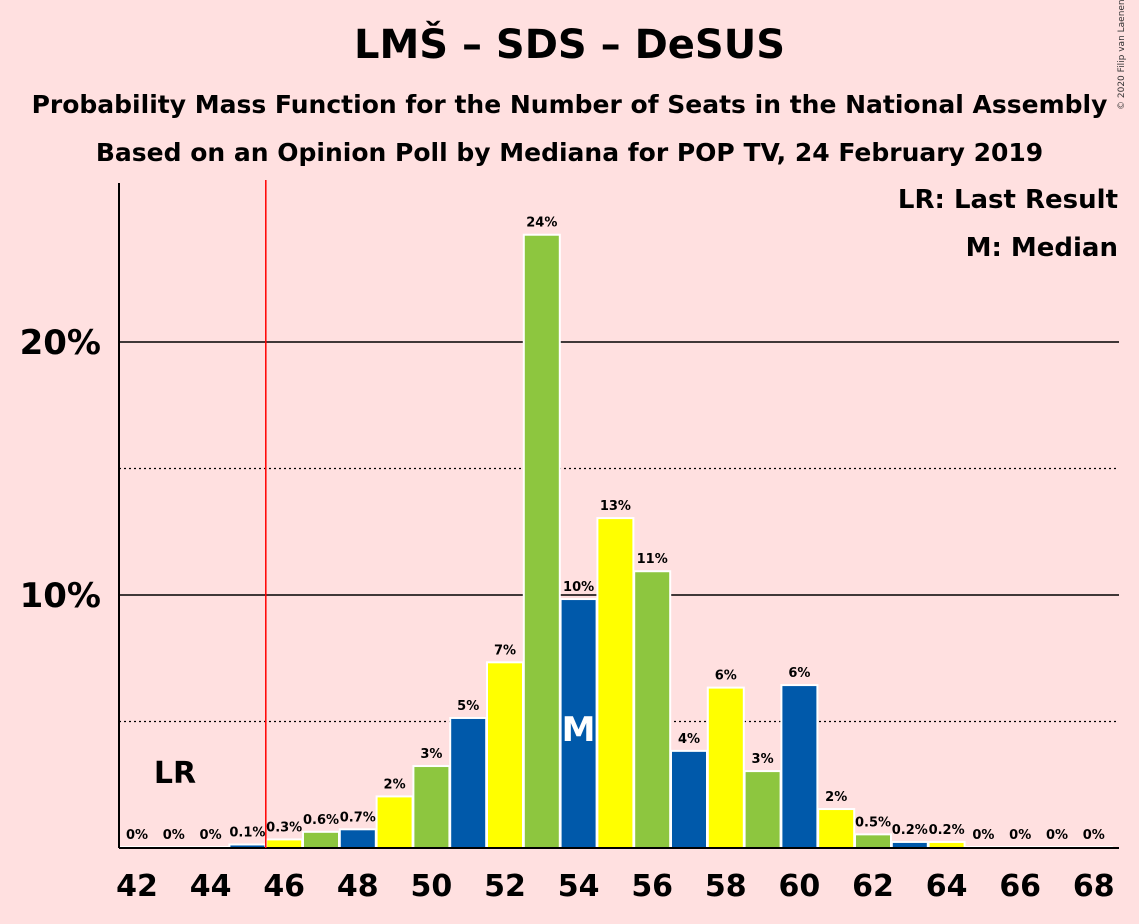  Describe the element at coordinates (284, 886) in the screenshot. I see `x-tick-label: 46` at that location.